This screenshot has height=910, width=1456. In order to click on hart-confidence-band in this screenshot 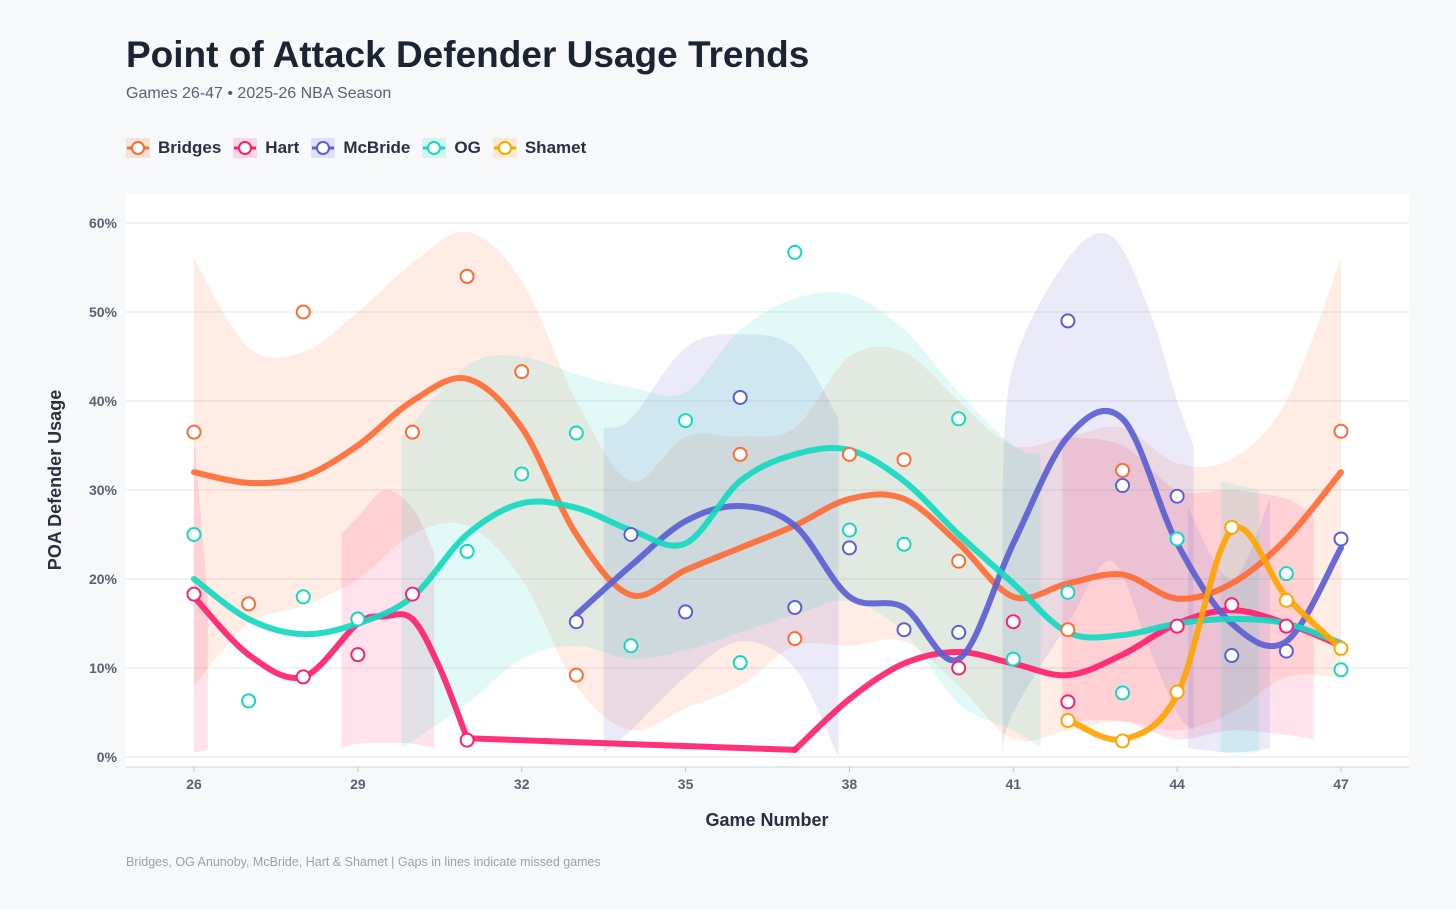, I will do `click(1188, 588)`.